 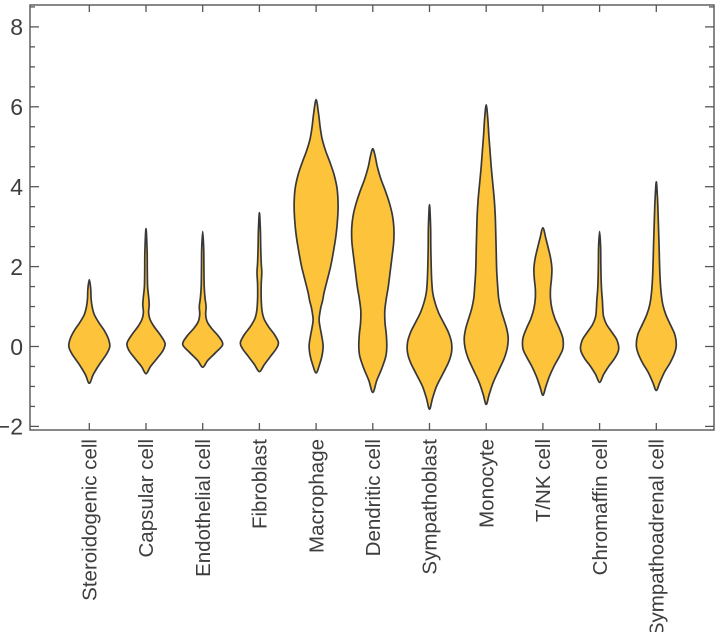 What do you see at coordinates (11, 427) in the screenshot?
I see `y-tick-label: −2` at bounding box center [11, 427].